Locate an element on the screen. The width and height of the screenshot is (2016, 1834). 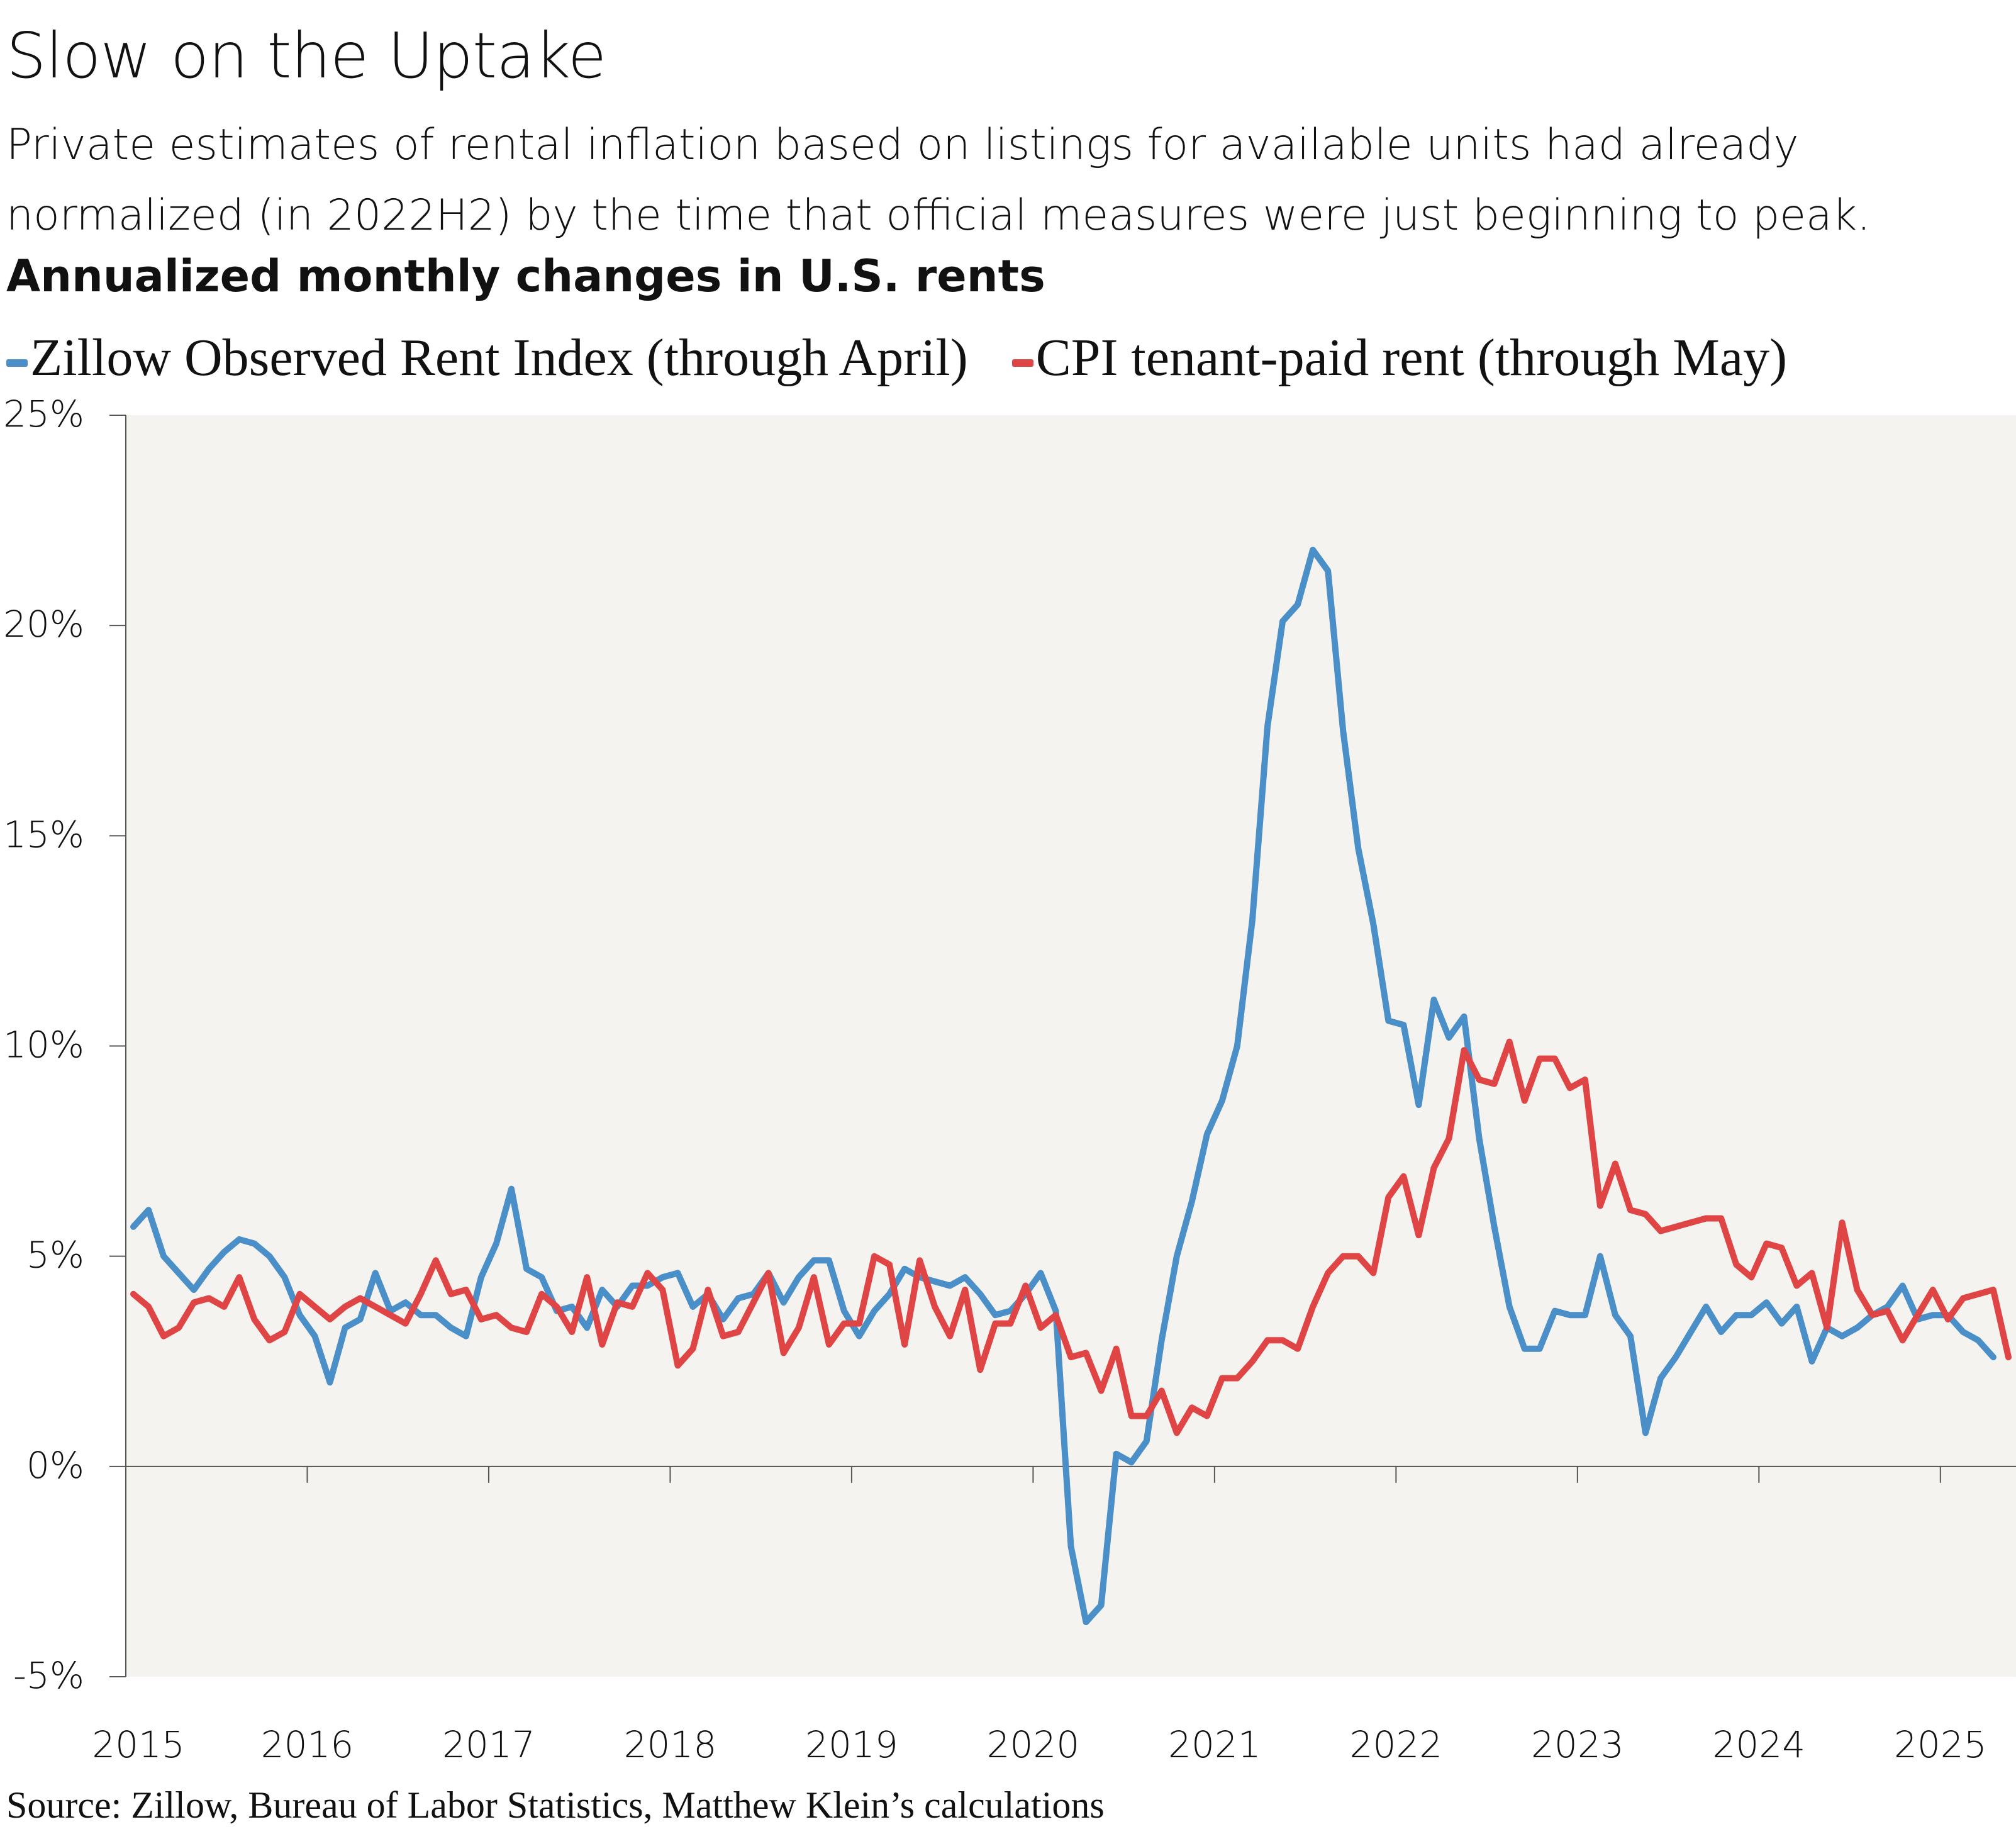
legend-item: CPI tenant-paid rent (through May) is located at coordinates (1399, 358).